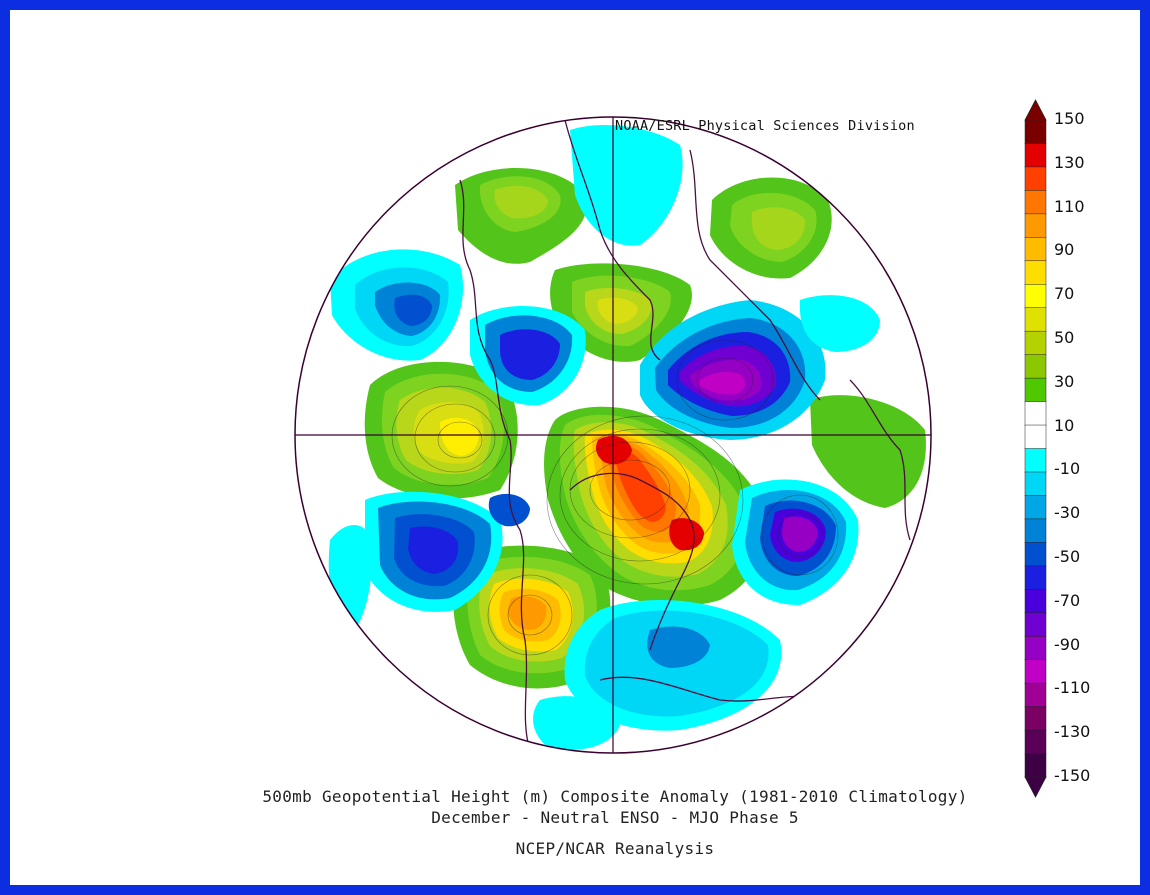 The image size is (1150, 895). Describe the element at coordinates (1072, 688) in the screenshot. I see `colorbar-tick-label: -110` at that location.